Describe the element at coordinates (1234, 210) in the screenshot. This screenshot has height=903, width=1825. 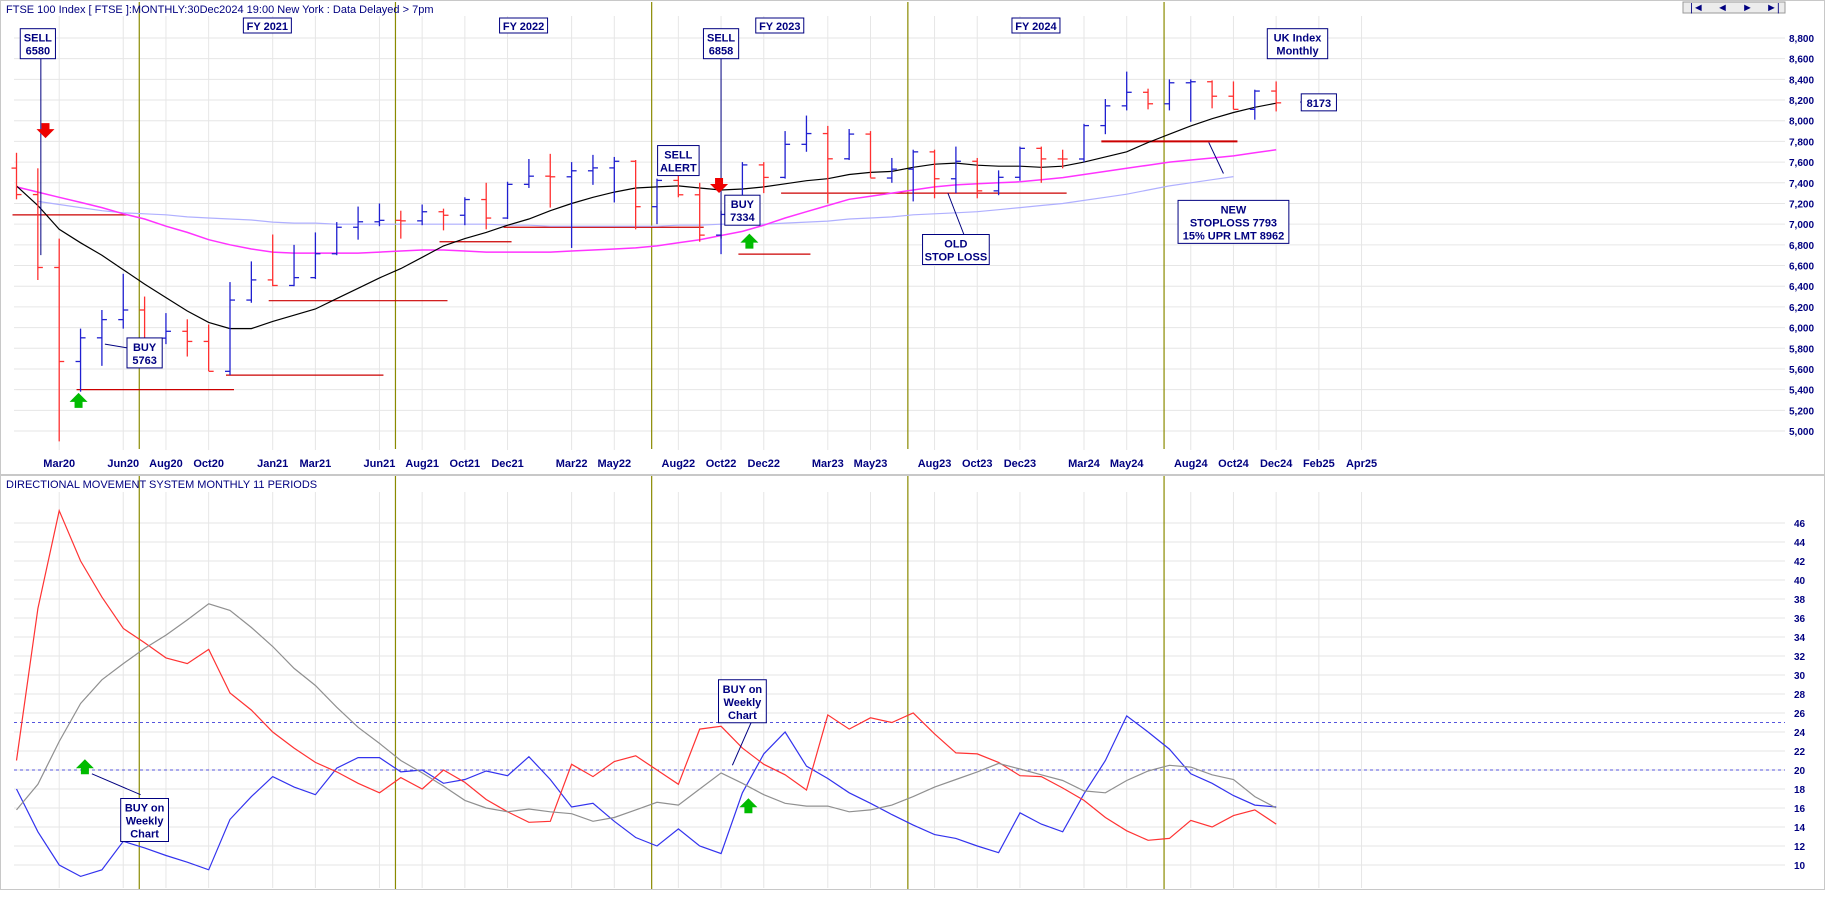
I see `annotation-text: NEW` at that location.